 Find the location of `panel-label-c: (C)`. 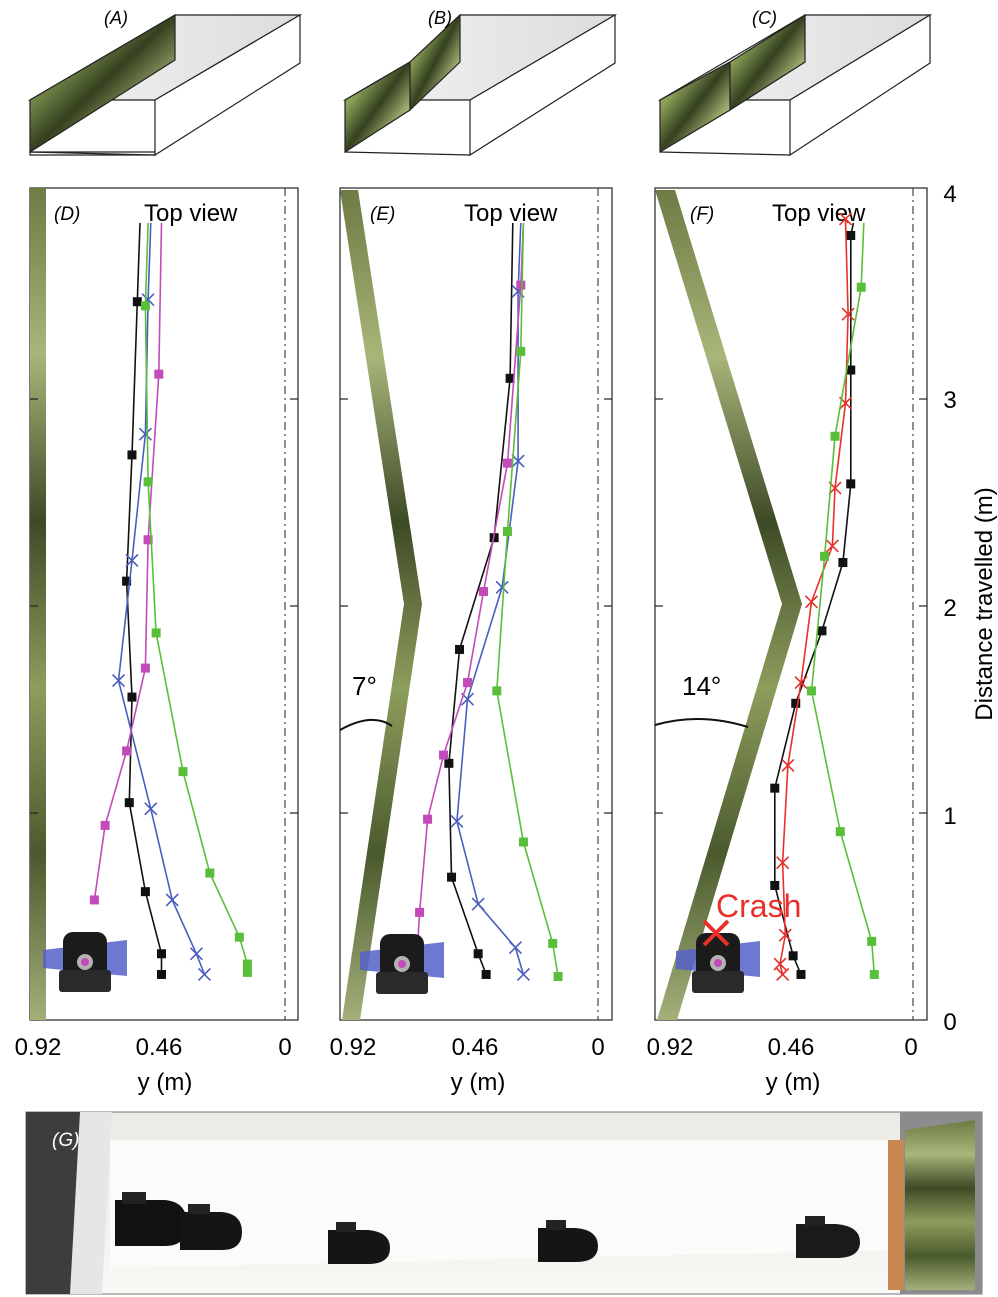

panel-label-c: (C) is located at coordinates (764, 18).